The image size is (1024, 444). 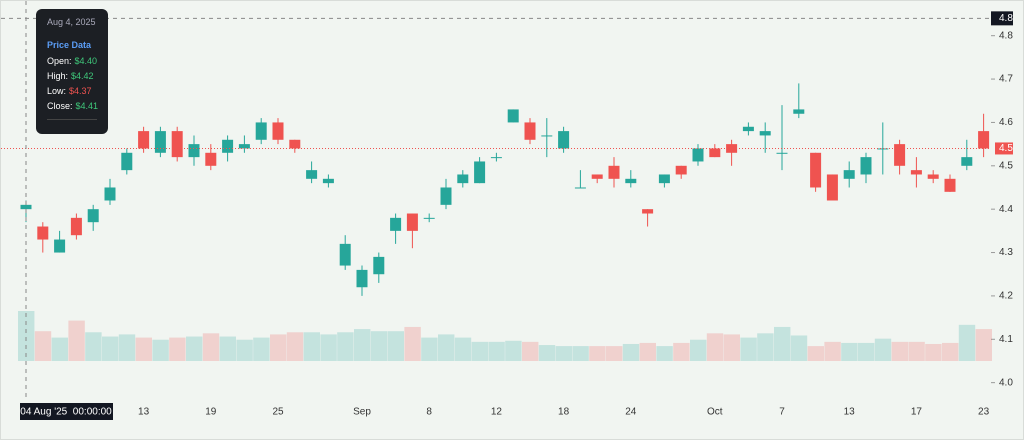 What do you see at coordinates (497, 412) in the screenshot?
I see `x-tick-label: 12` at bounding box center [497, 412].